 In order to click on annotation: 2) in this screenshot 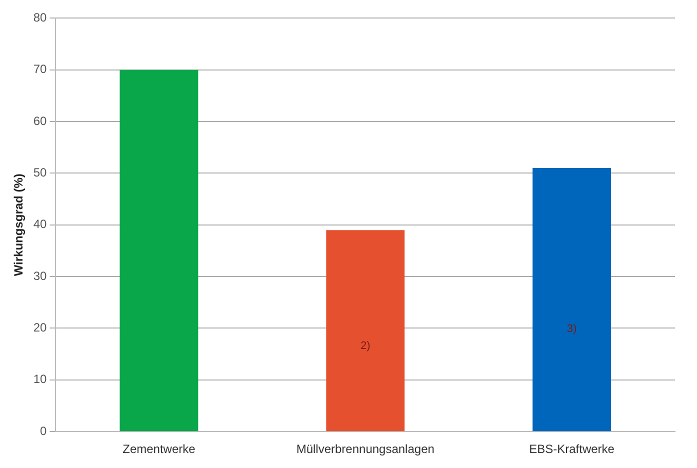, I will do `click(365, 346)`.